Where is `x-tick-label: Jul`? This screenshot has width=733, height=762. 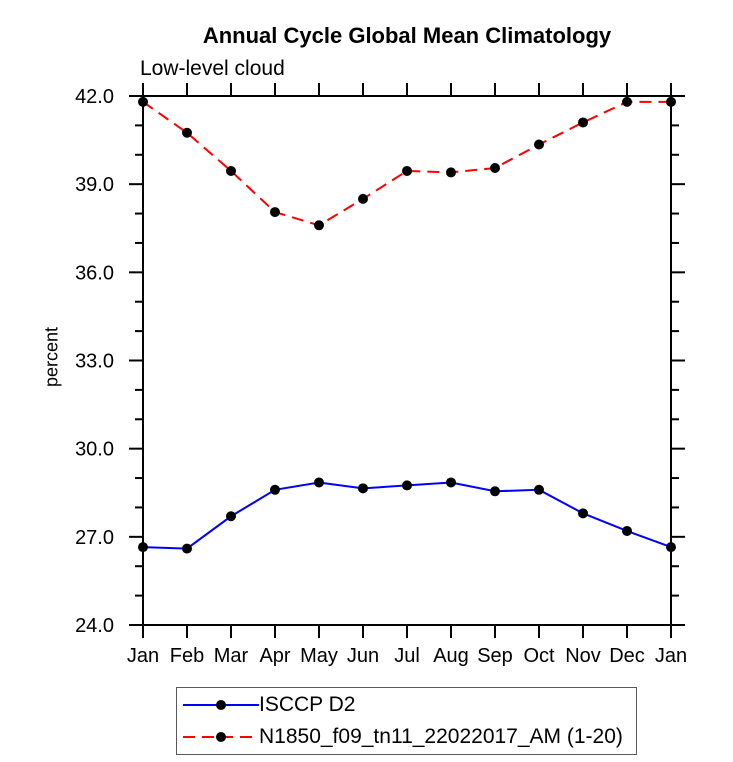 x-tick-label: Jul is located at coordinates (407, 656).